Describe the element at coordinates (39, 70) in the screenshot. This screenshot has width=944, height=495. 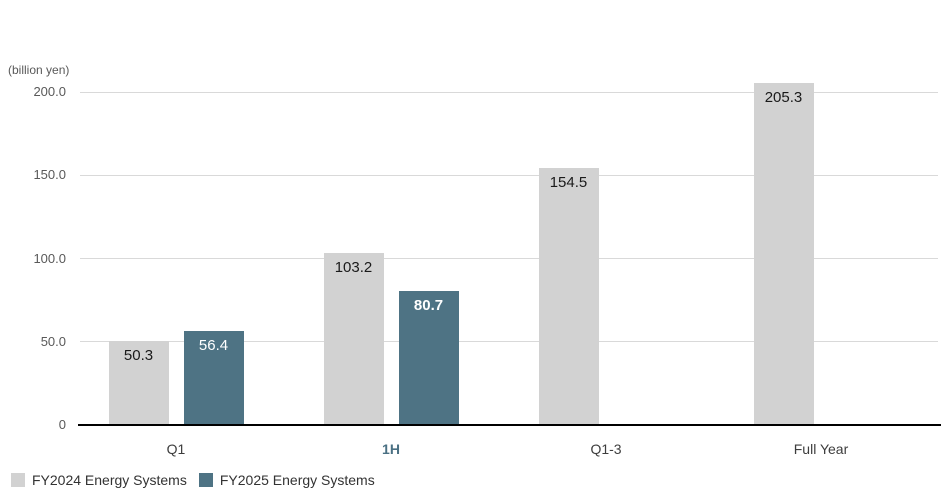
I see `axis-unit-label: (billion yen)` at that location.